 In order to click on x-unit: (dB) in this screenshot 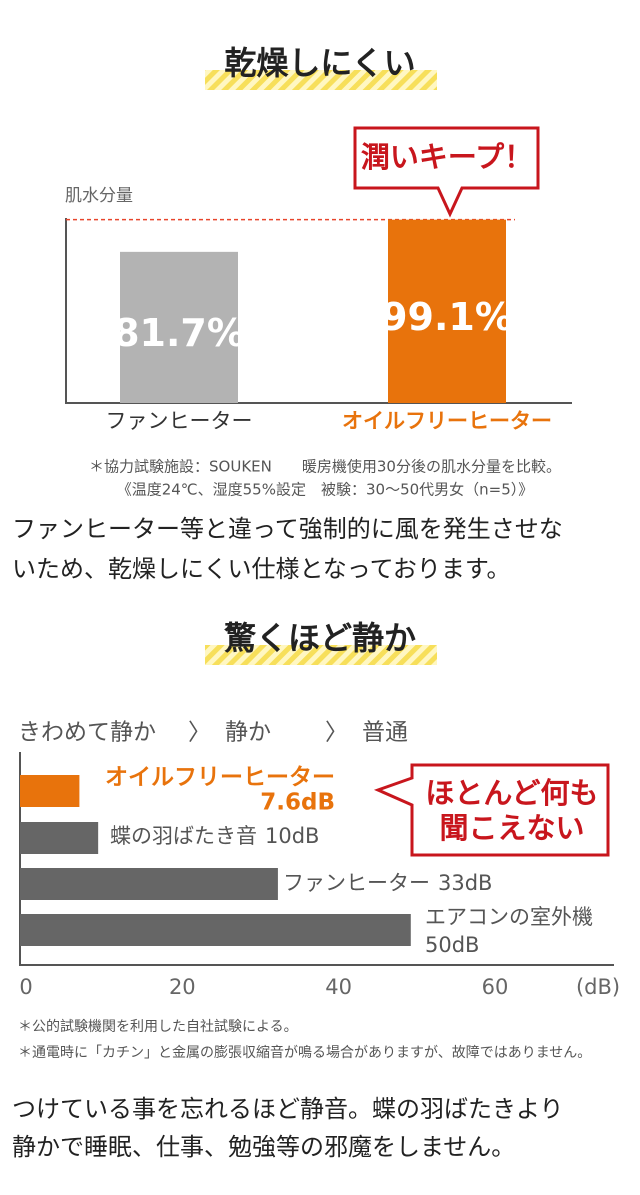, I will do `click(598, 987)`.